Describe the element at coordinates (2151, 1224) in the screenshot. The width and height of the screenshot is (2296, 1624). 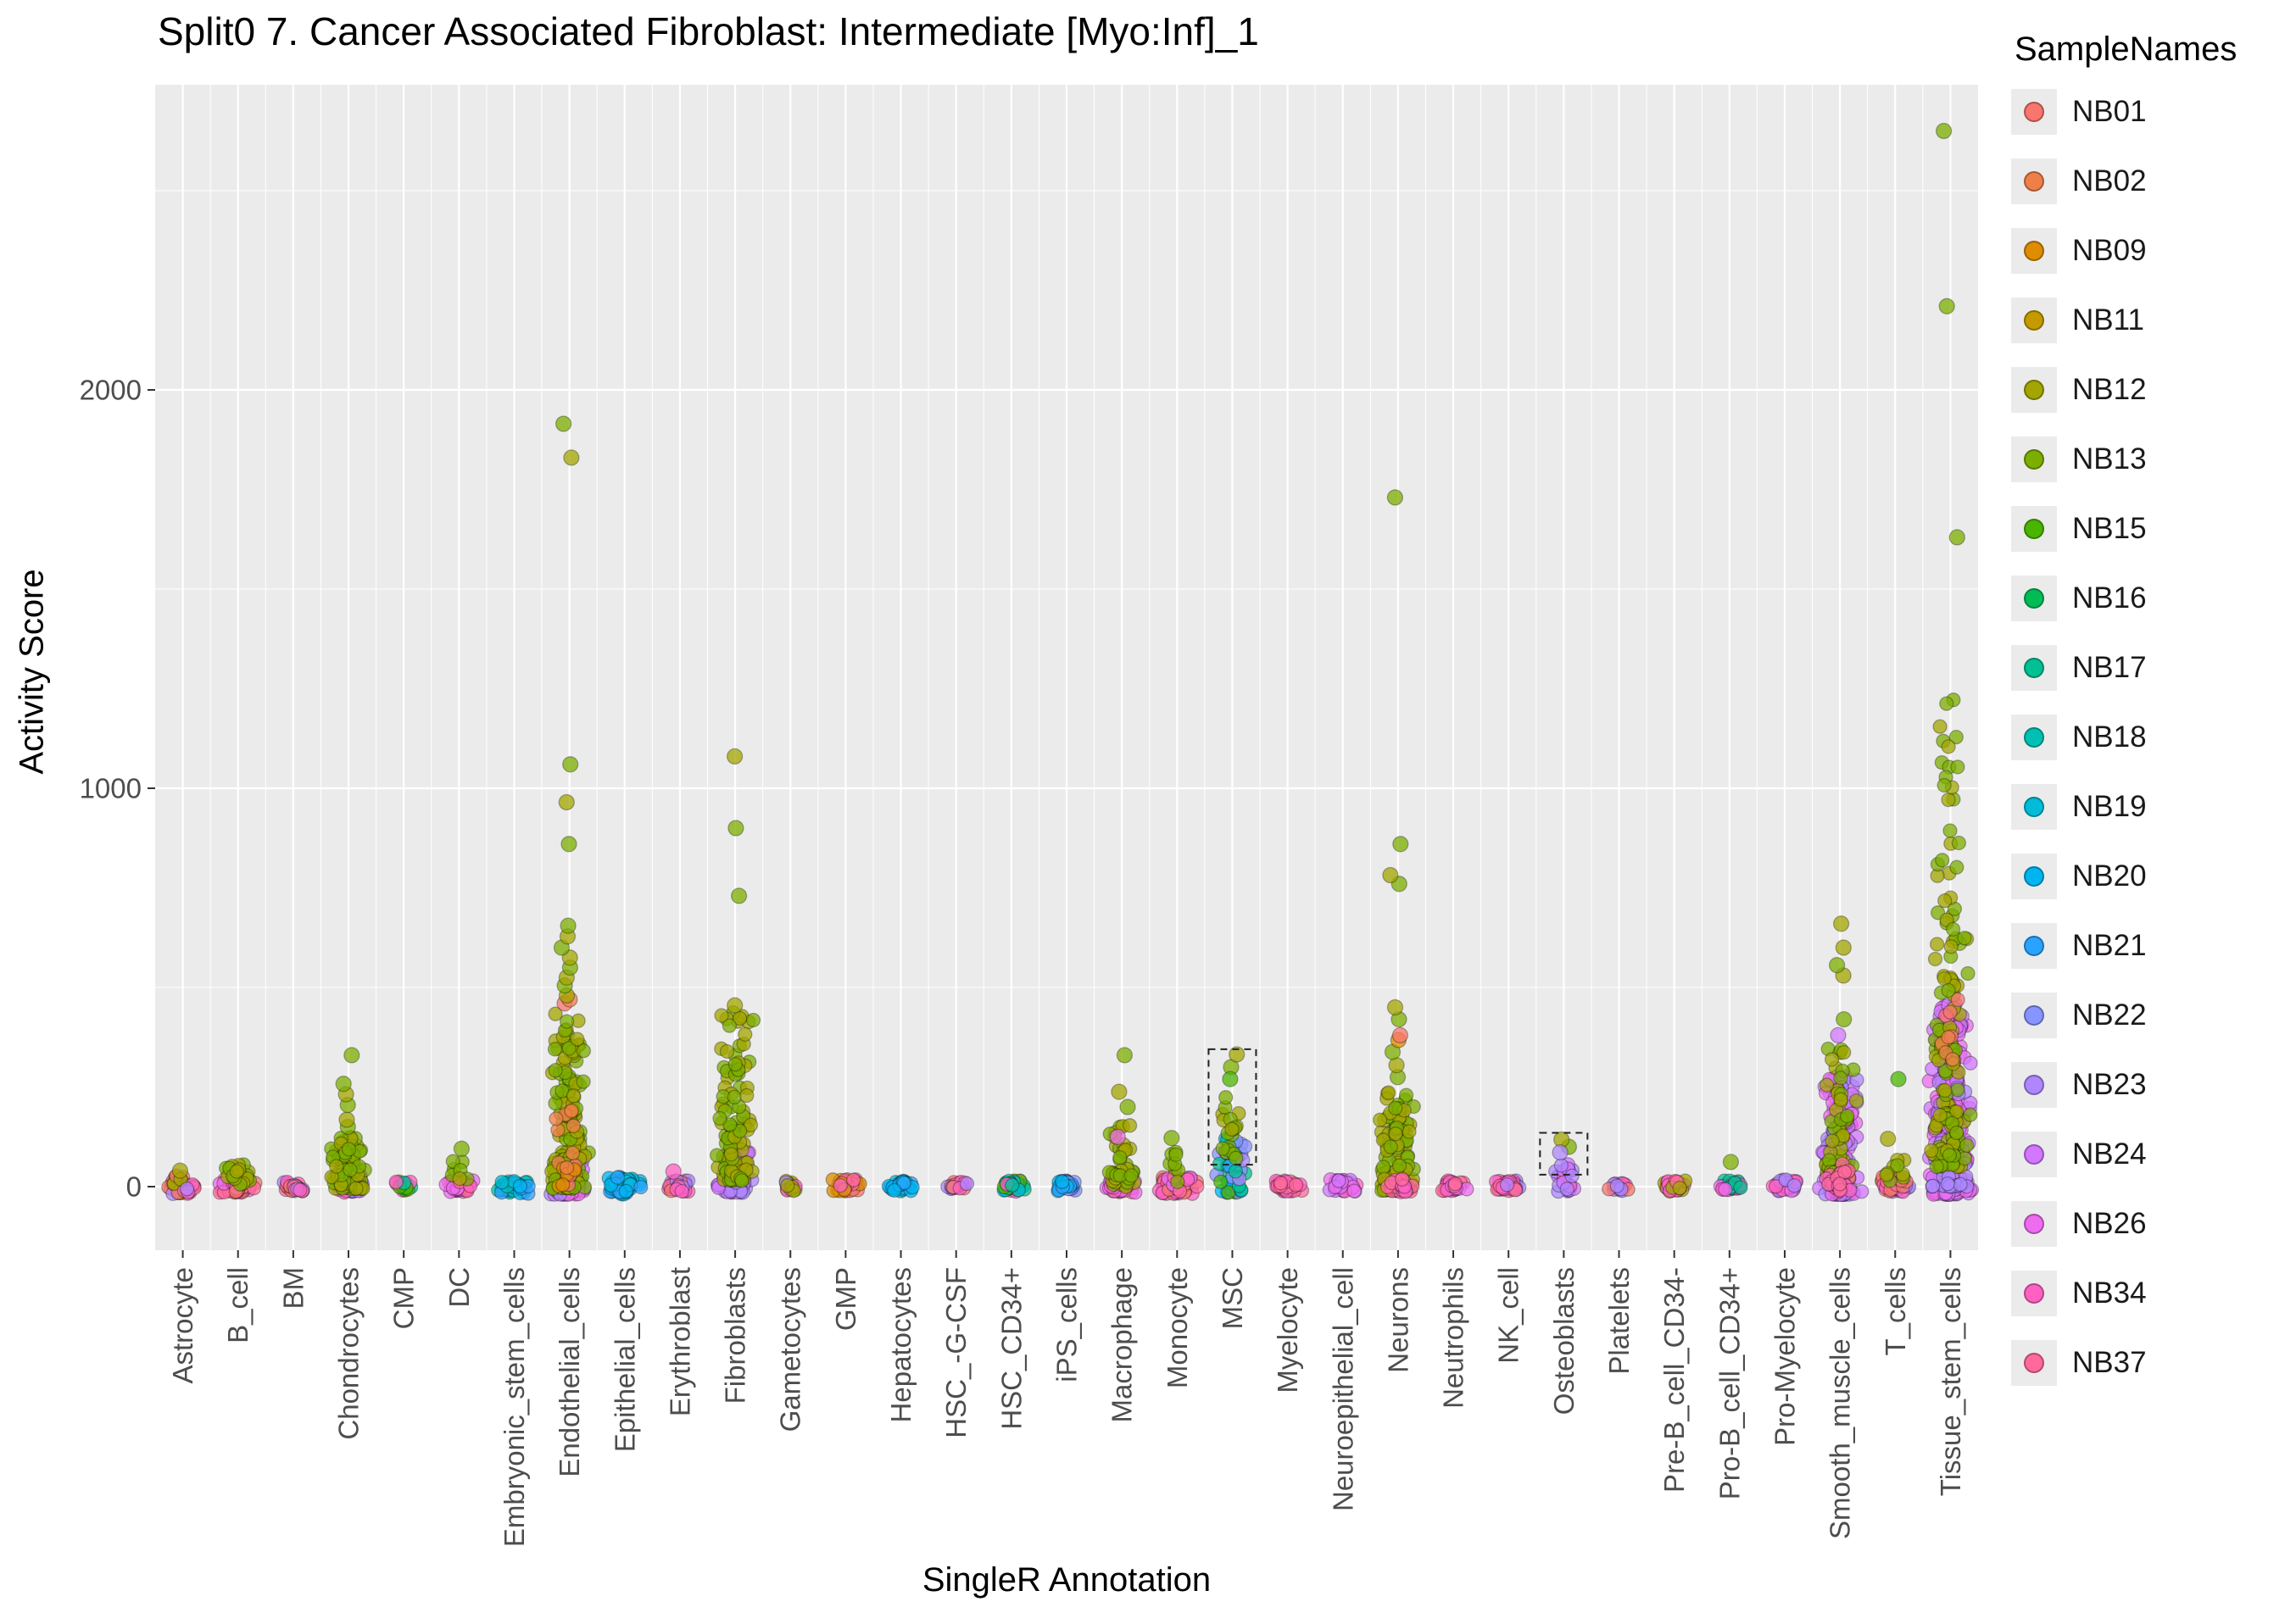
I see `legend-item: NB26` at that location.